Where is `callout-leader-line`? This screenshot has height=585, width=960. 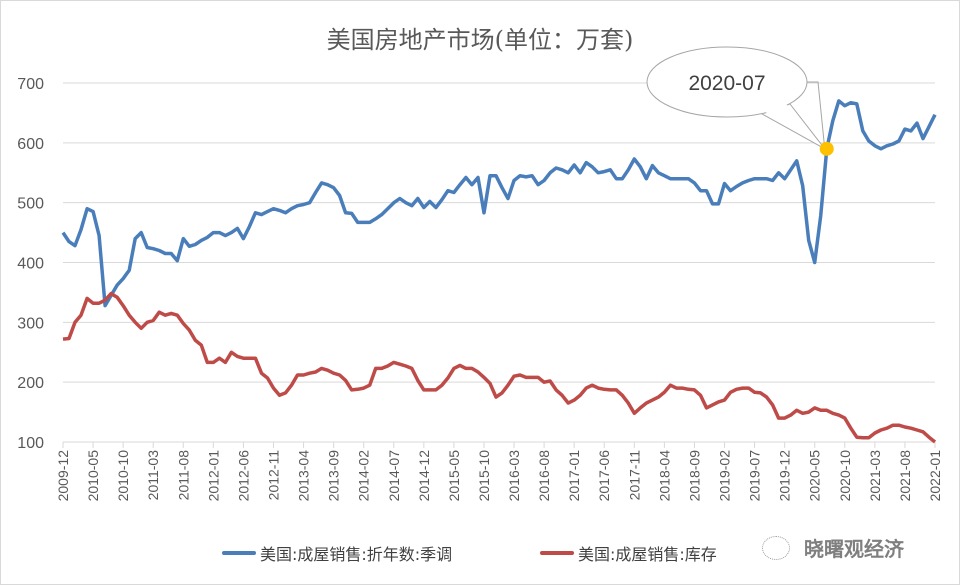
callout-leader-line is located at coordinates (816, 115).